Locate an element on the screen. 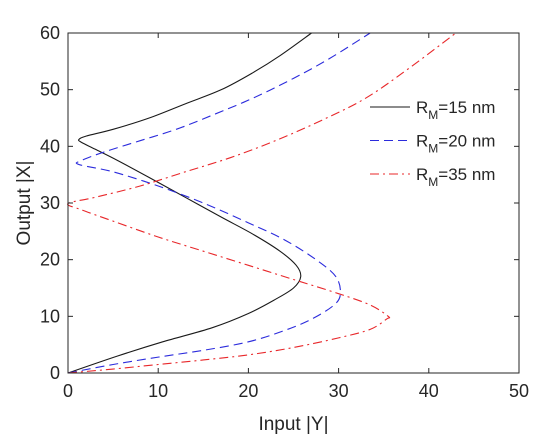 This screenshot has height=446, width=550. legend-label-rest: =35 nm is located at coordinates (466, 174).